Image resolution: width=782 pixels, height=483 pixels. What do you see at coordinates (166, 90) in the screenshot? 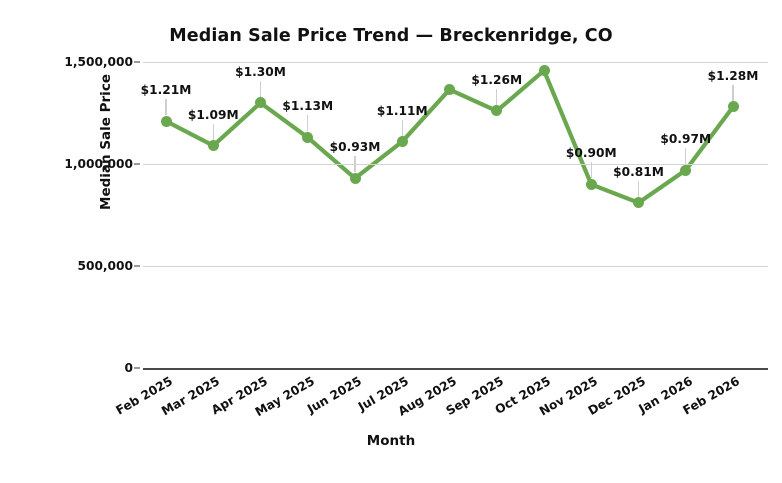
I see `data-point-label: $1.21M` at bounding box center [166, 90].